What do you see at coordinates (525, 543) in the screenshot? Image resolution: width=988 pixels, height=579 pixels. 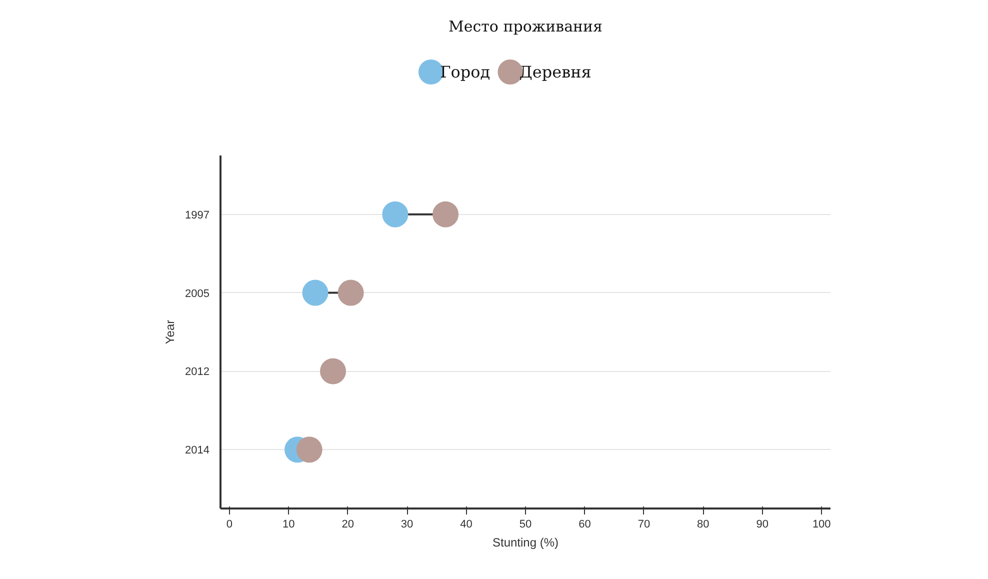 I see `x-axis-title: Stunting (%)` at bounding box center [525, 543].